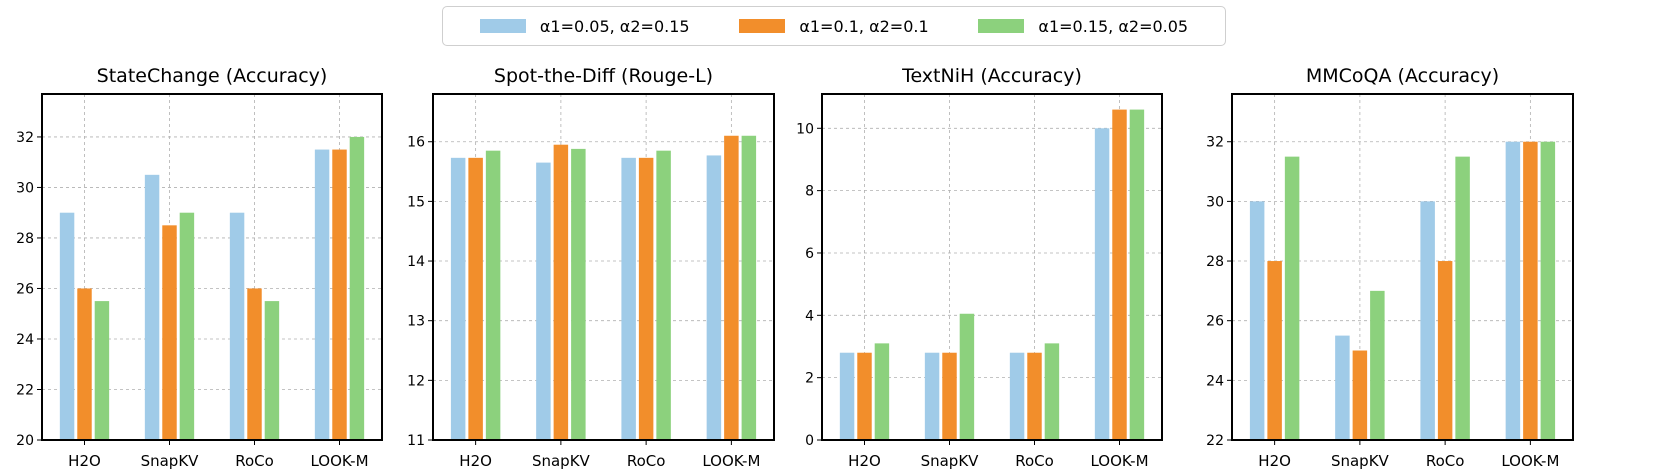  I want to click on y-tick-label: 6, so click(809, 254).